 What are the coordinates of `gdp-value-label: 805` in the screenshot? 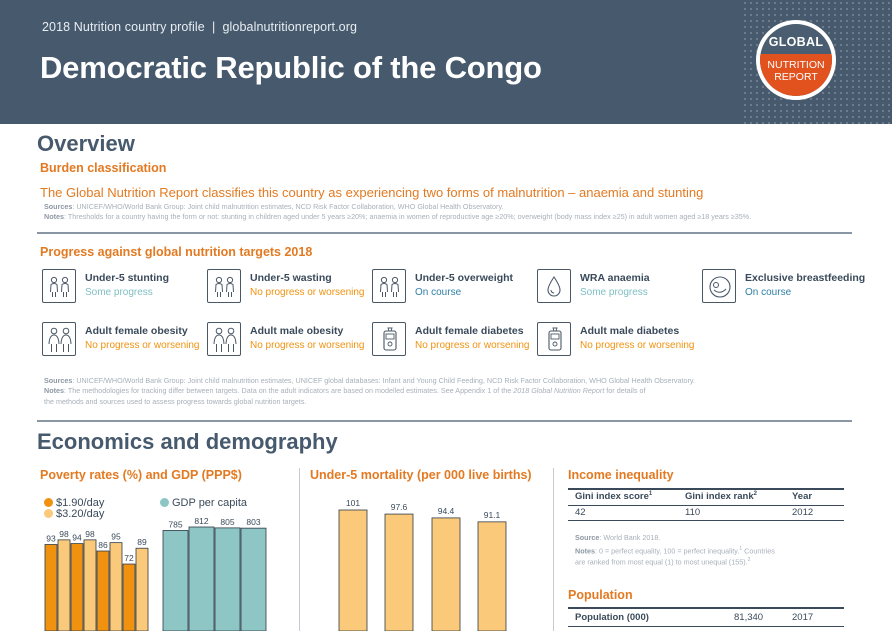 It's located at (227, 522).